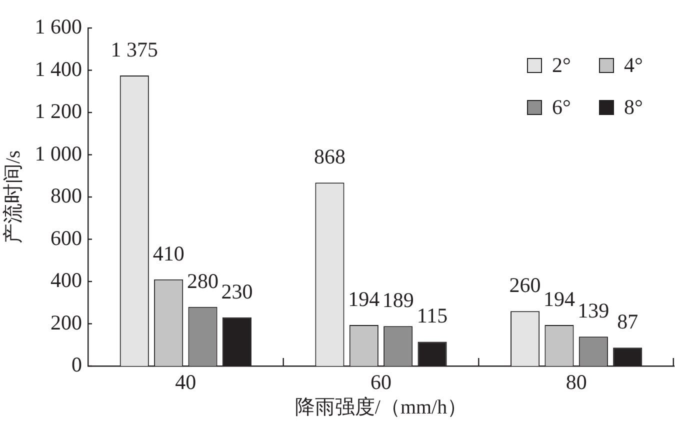 This screenshot has width=675, height=423. I want to click on legend-label: 6°, so click(561, 107).